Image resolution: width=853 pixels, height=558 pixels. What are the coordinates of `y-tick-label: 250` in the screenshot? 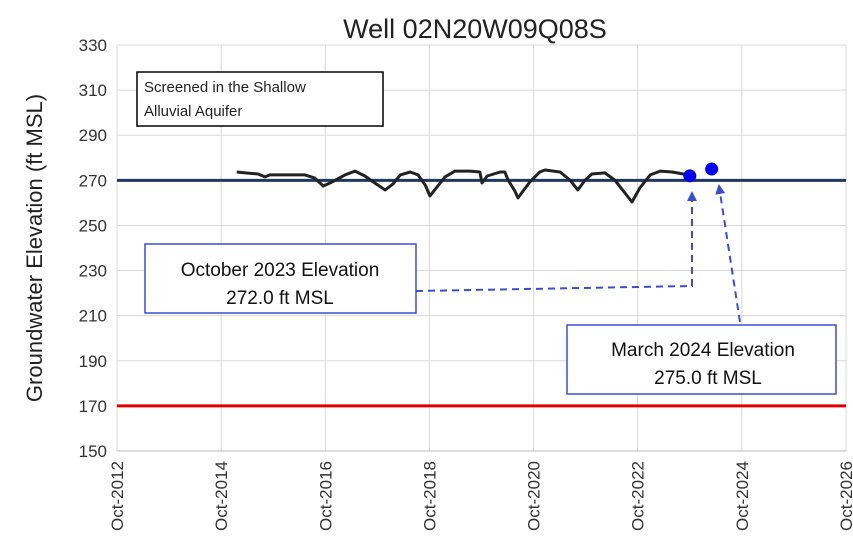 It's located at (93, 225).